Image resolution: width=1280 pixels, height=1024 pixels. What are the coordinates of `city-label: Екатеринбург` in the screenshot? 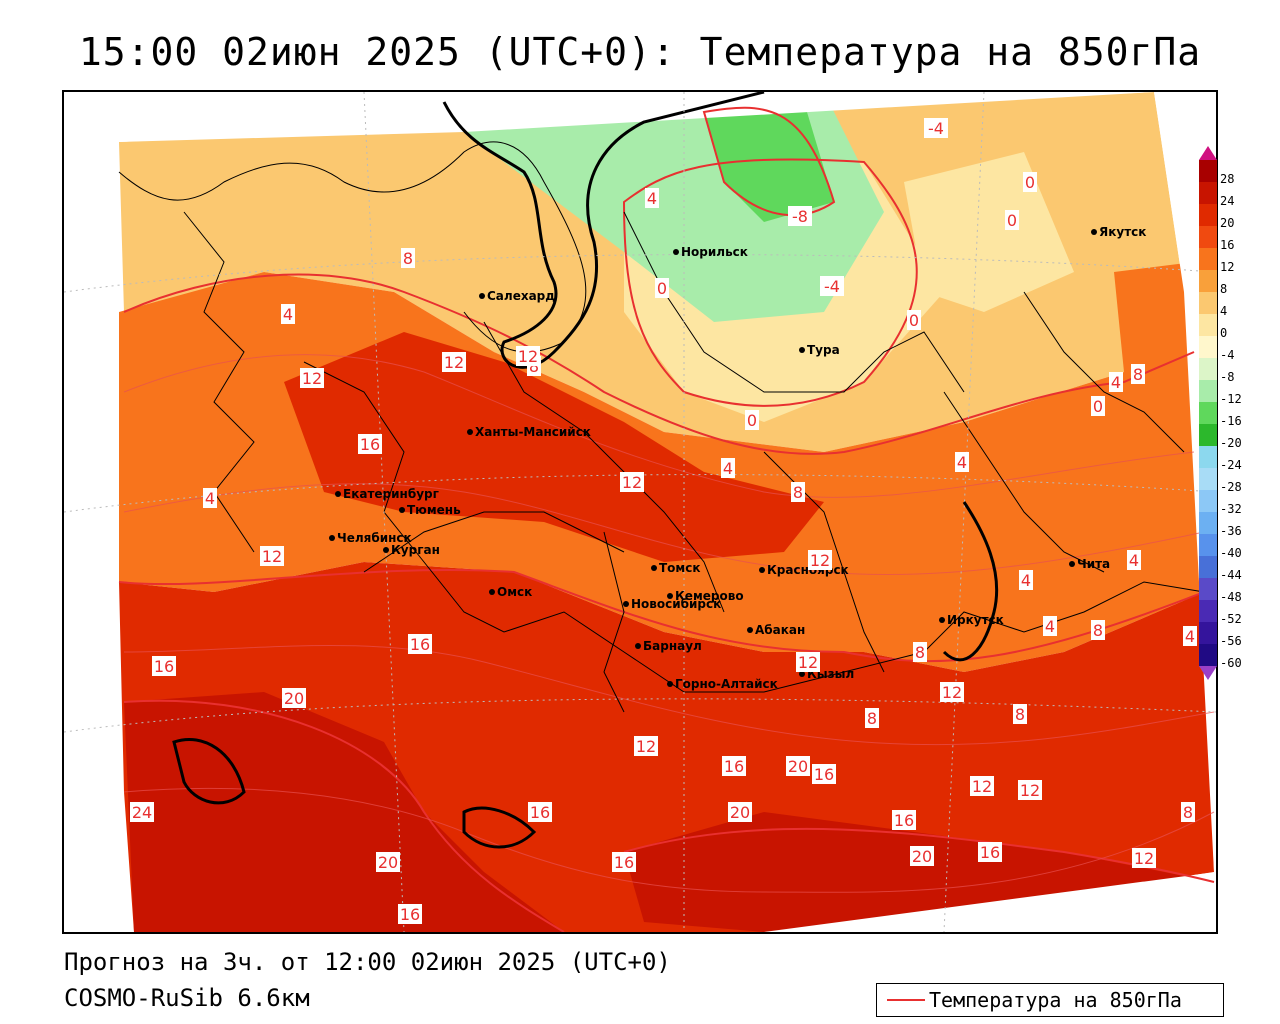 It's located at (391, 494).